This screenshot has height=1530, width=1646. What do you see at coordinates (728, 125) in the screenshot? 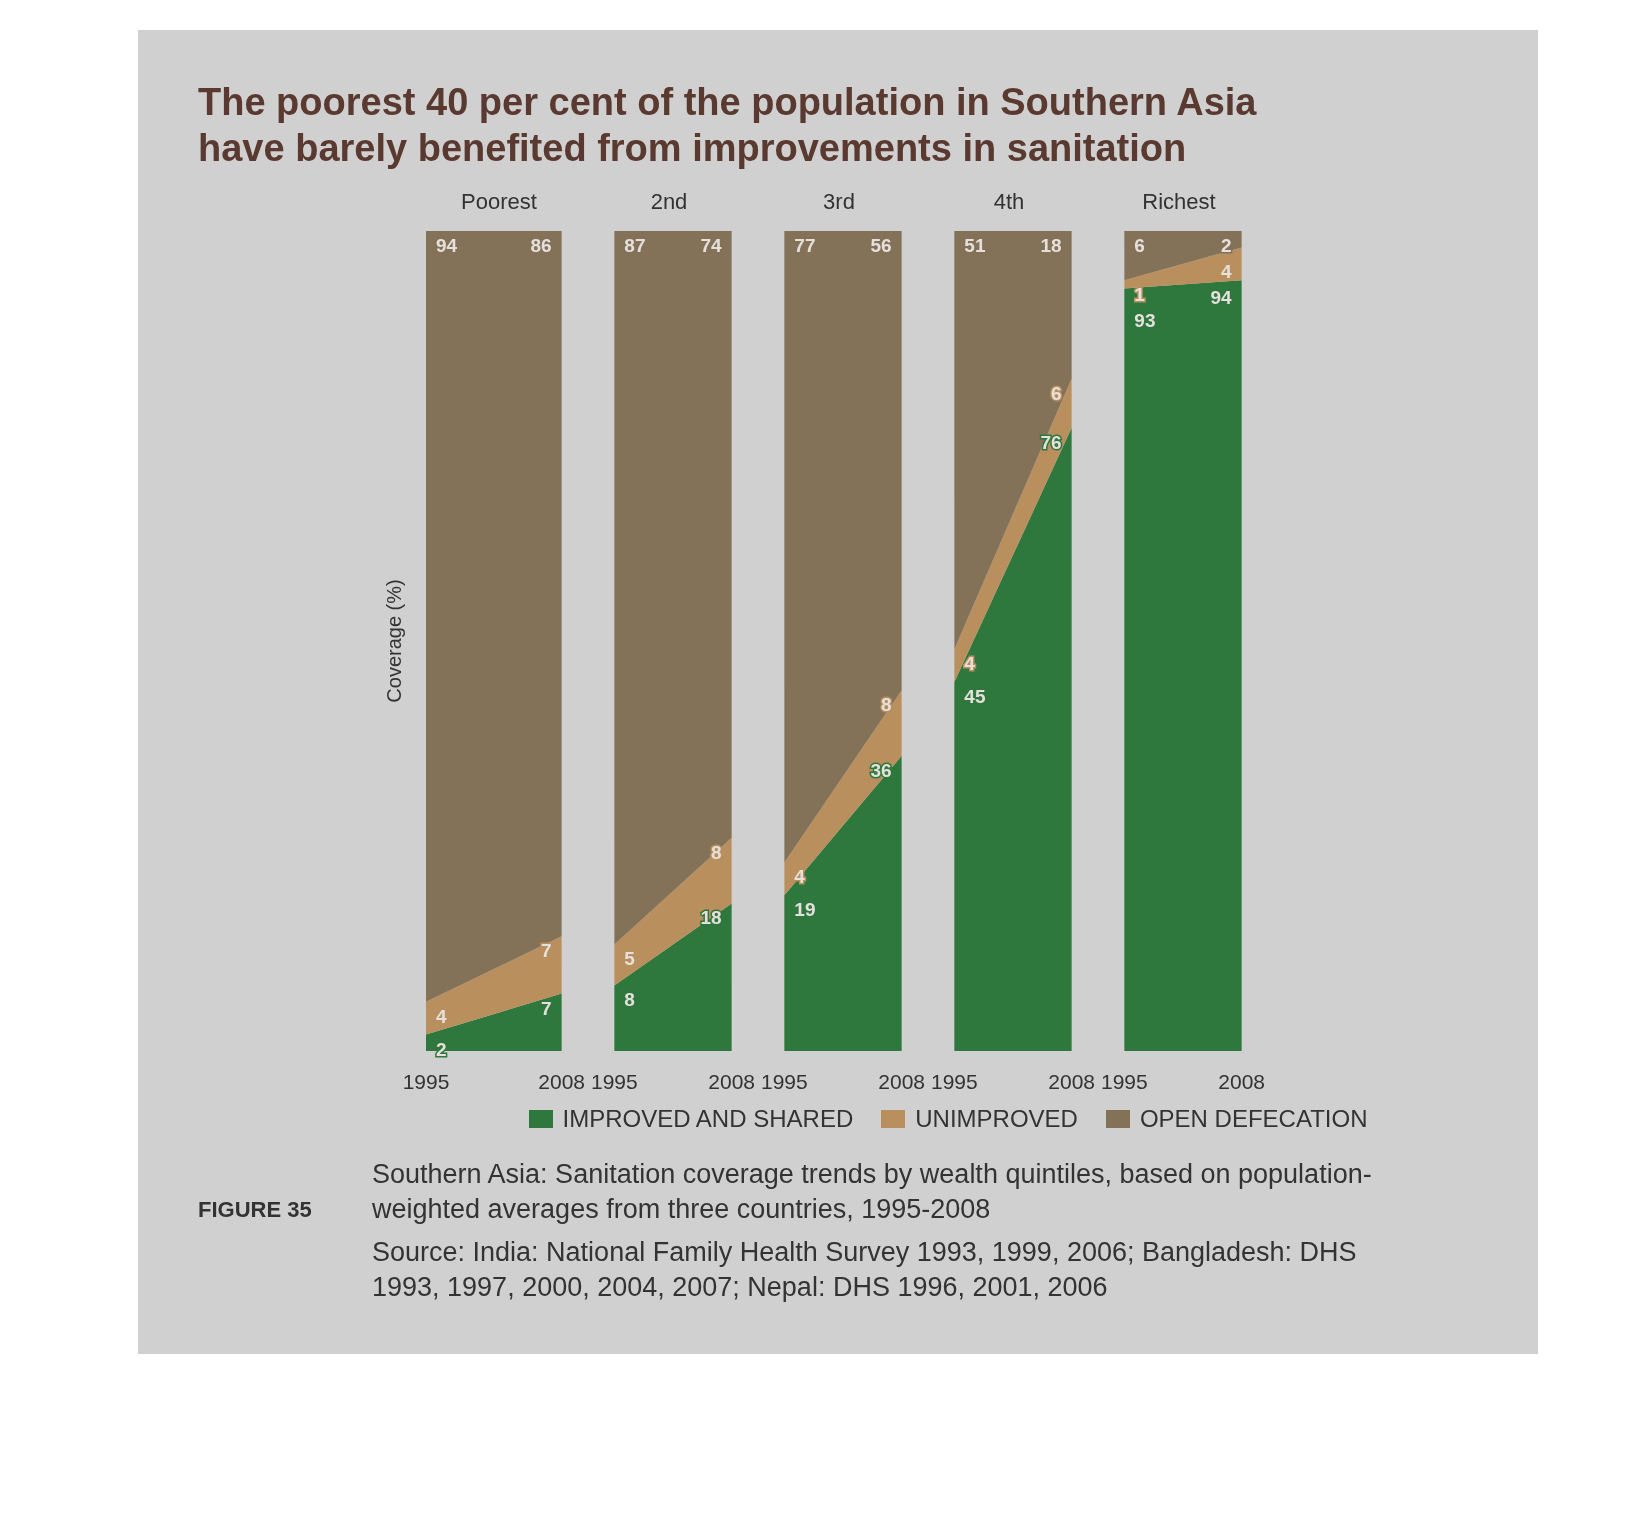
I see `text: The poorest 40 per cent of the population in Southern Asia have barely benefited from improvements in sanitation` at bounding box center [728, 125].